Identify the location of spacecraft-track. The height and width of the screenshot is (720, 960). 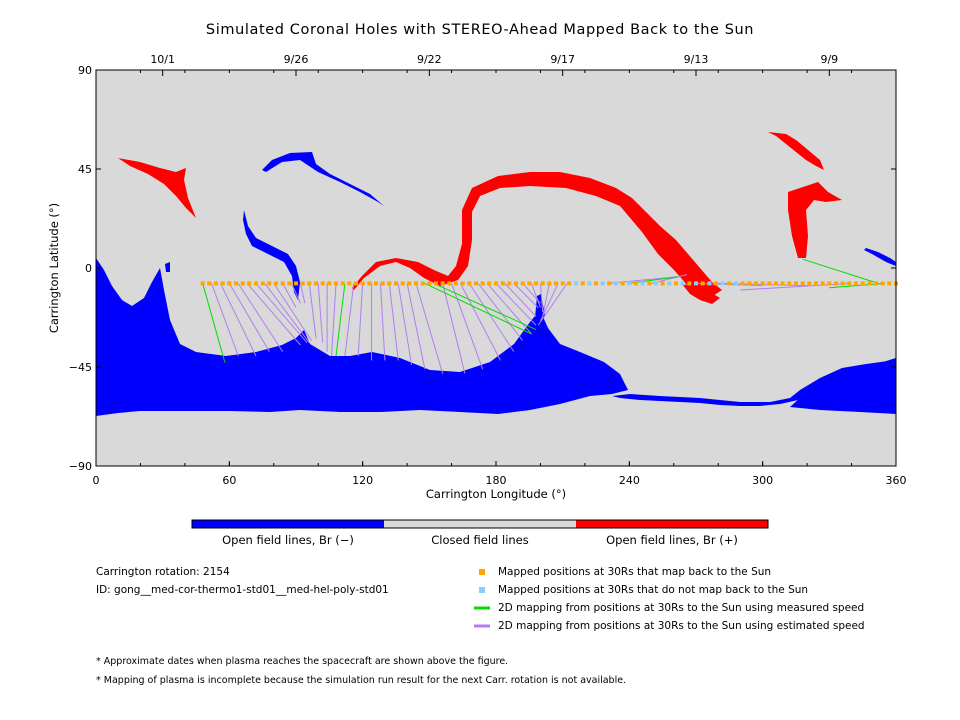
(549, 283).